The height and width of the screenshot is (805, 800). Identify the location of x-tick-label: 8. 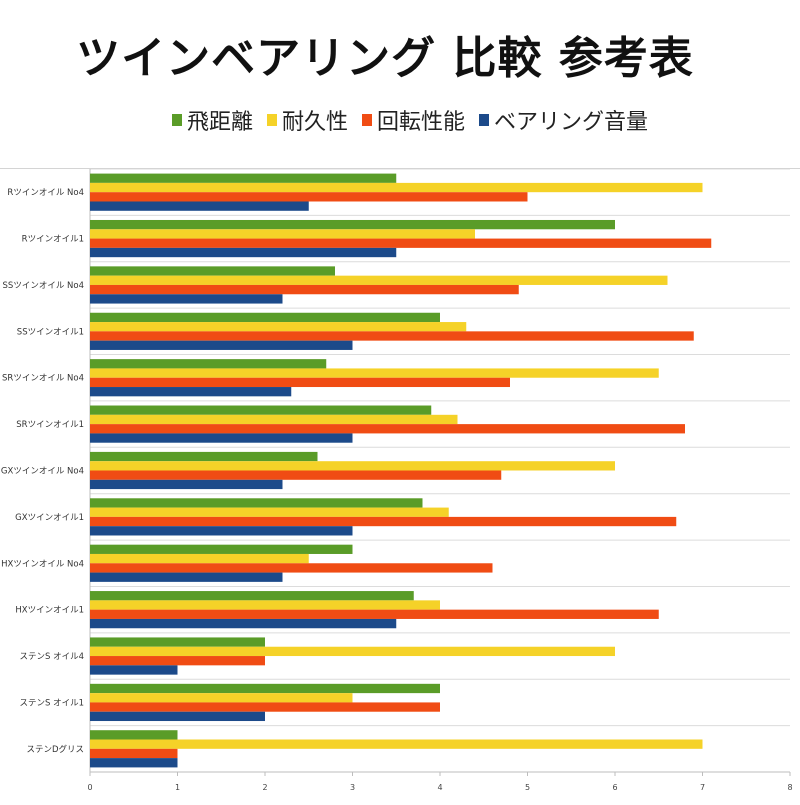
(789, 787).